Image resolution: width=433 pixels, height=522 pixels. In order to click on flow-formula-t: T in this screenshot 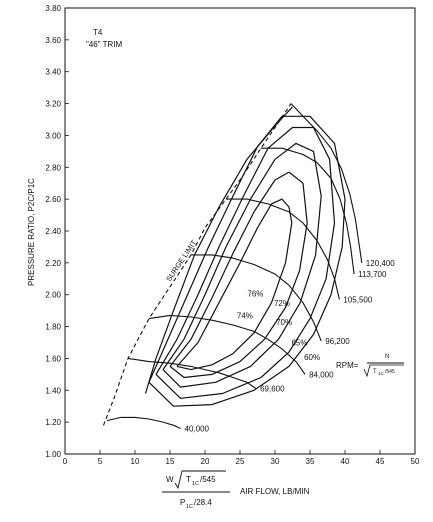, I will do `click(188, 479)`.